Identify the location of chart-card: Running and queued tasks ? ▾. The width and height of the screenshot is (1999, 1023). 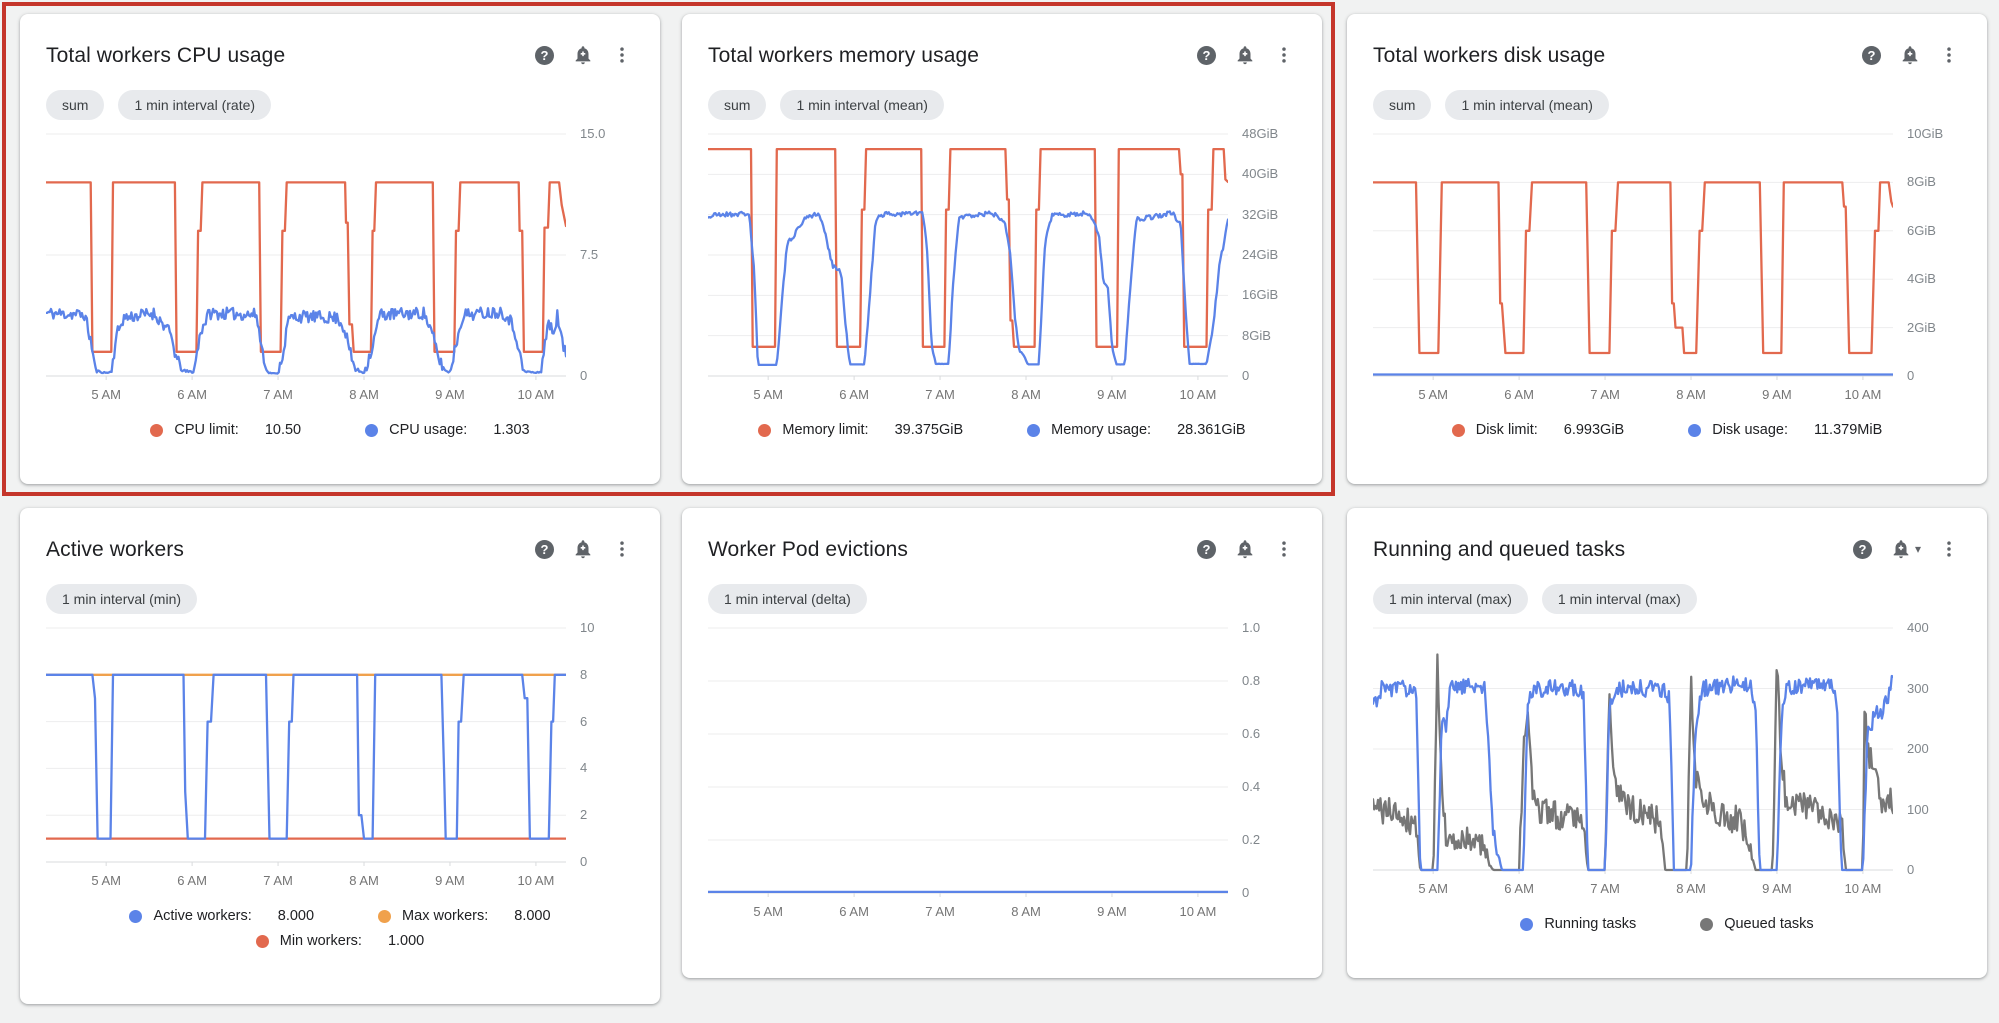
(1667, 743).